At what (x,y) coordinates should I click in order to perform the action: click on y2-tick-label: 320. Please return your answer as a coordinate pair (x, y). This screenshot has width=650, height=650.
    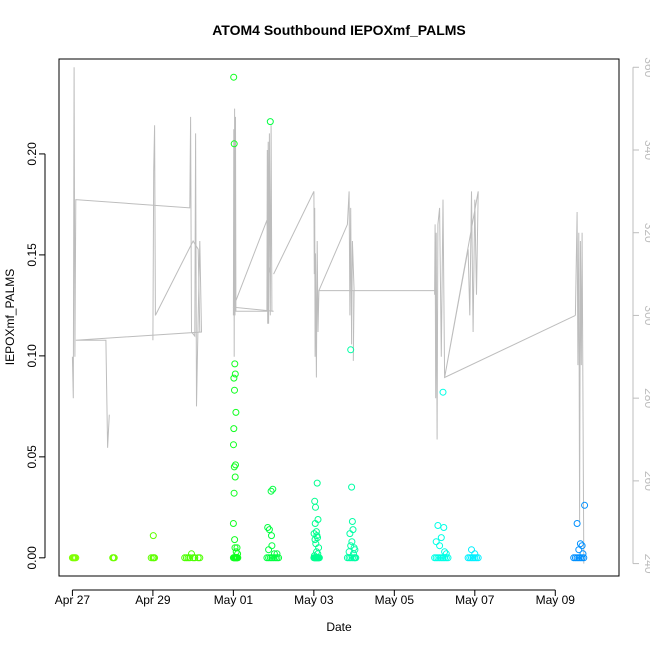
    Looking at the image, I should click on (646, 233).